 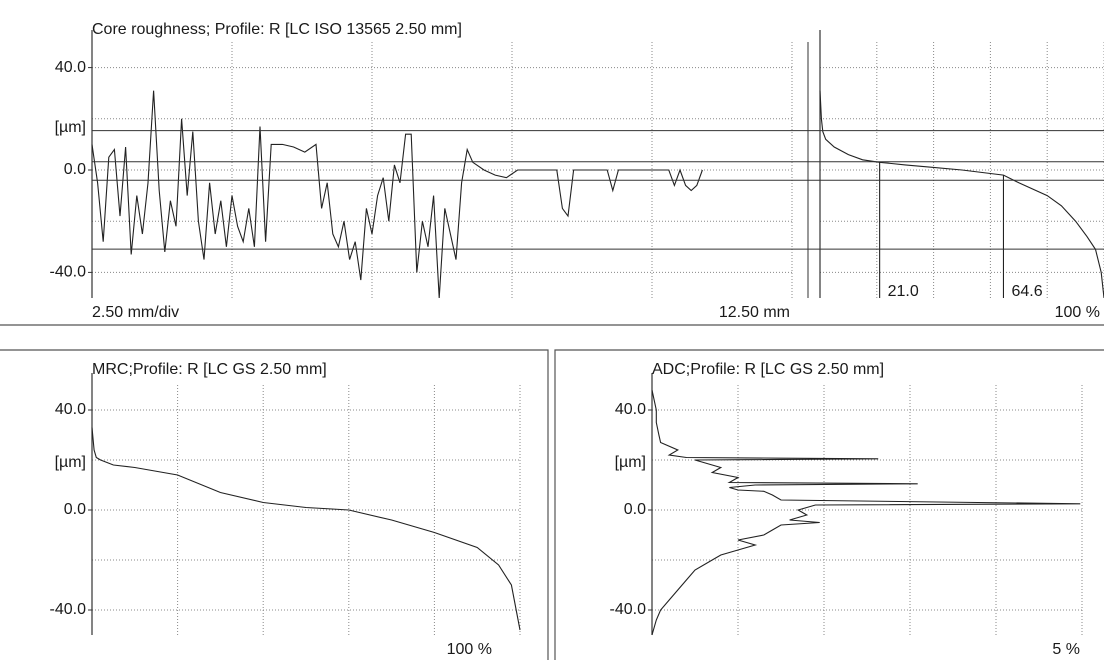 What do you see at coordinates (135, 312) in the screenshot?
I see `x-scale-label: 2.50 mm/div` at bounding box center [135, 312].